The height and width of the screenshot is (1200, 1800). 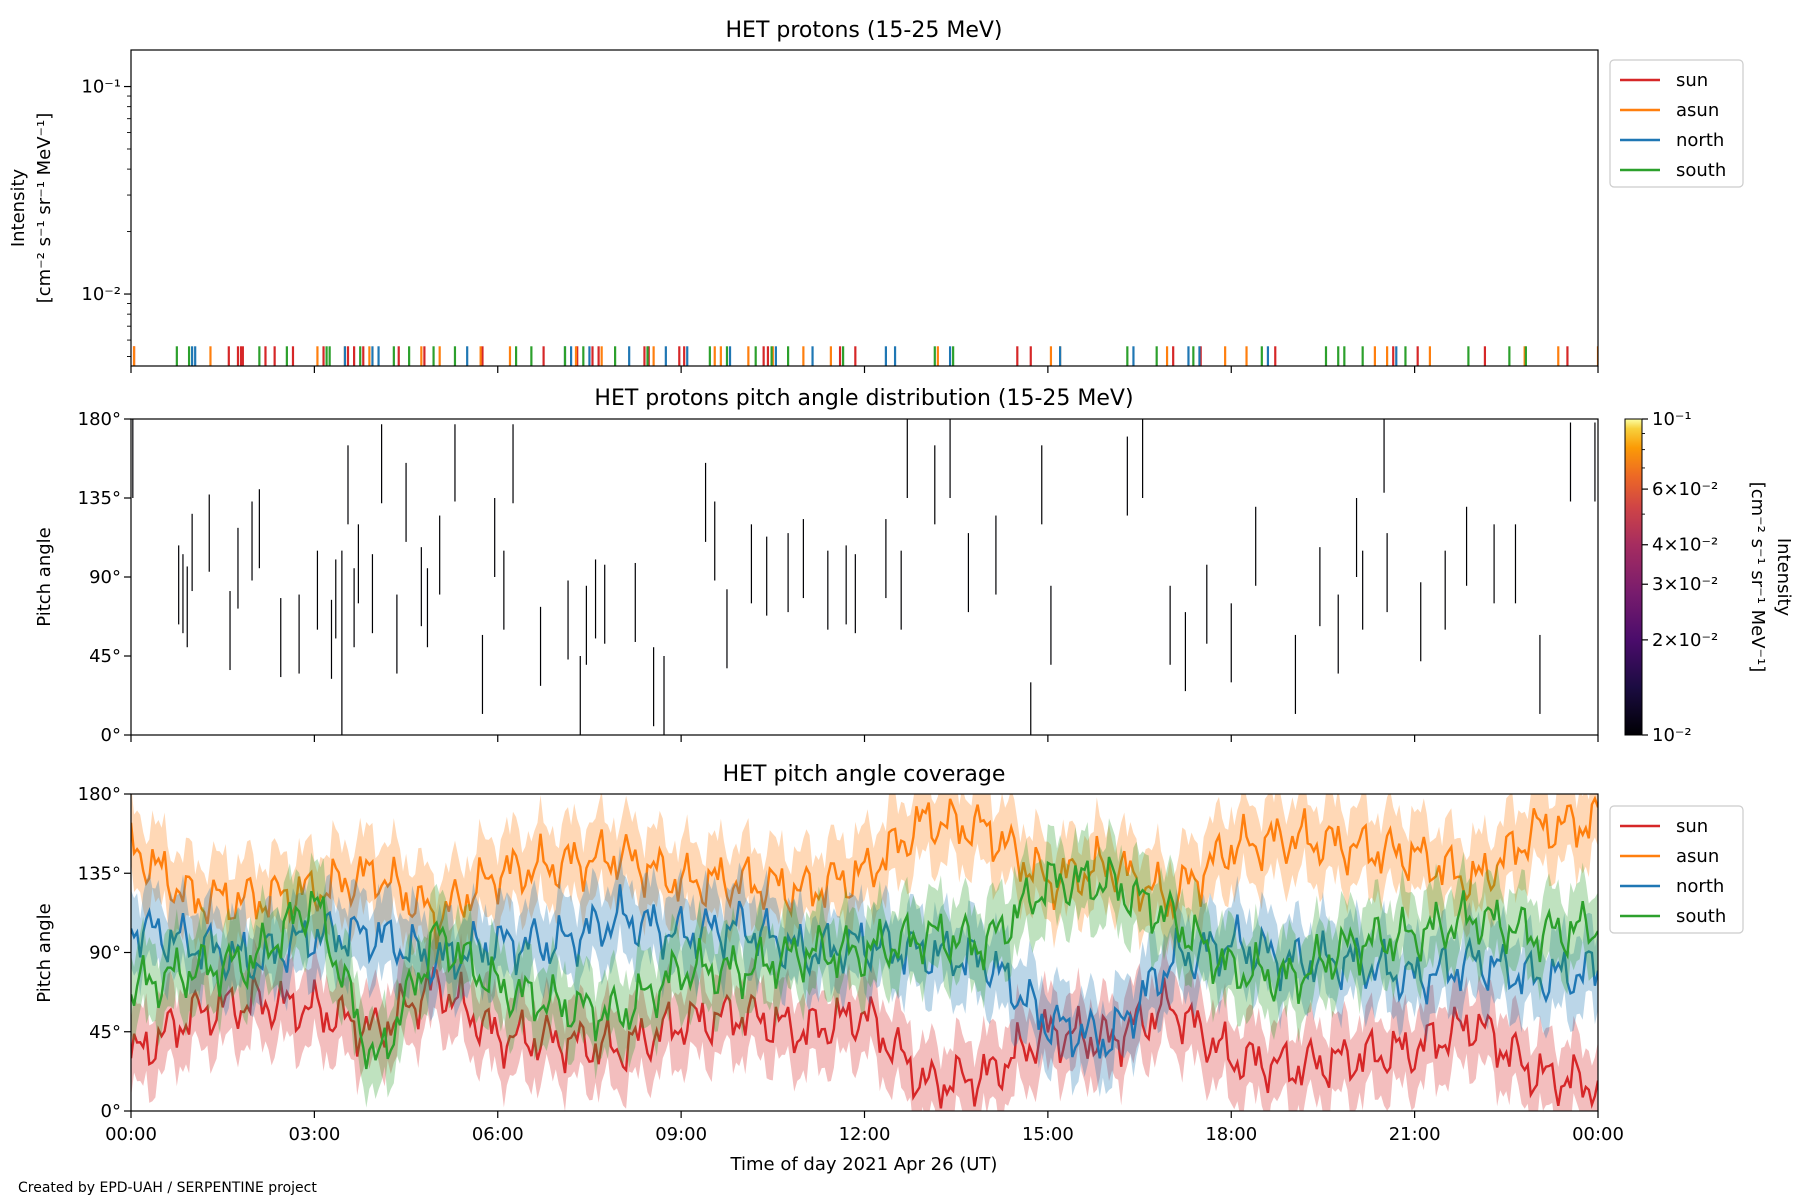 I want to click on xtick-label: 12:00, so click(x=865, y=1134).